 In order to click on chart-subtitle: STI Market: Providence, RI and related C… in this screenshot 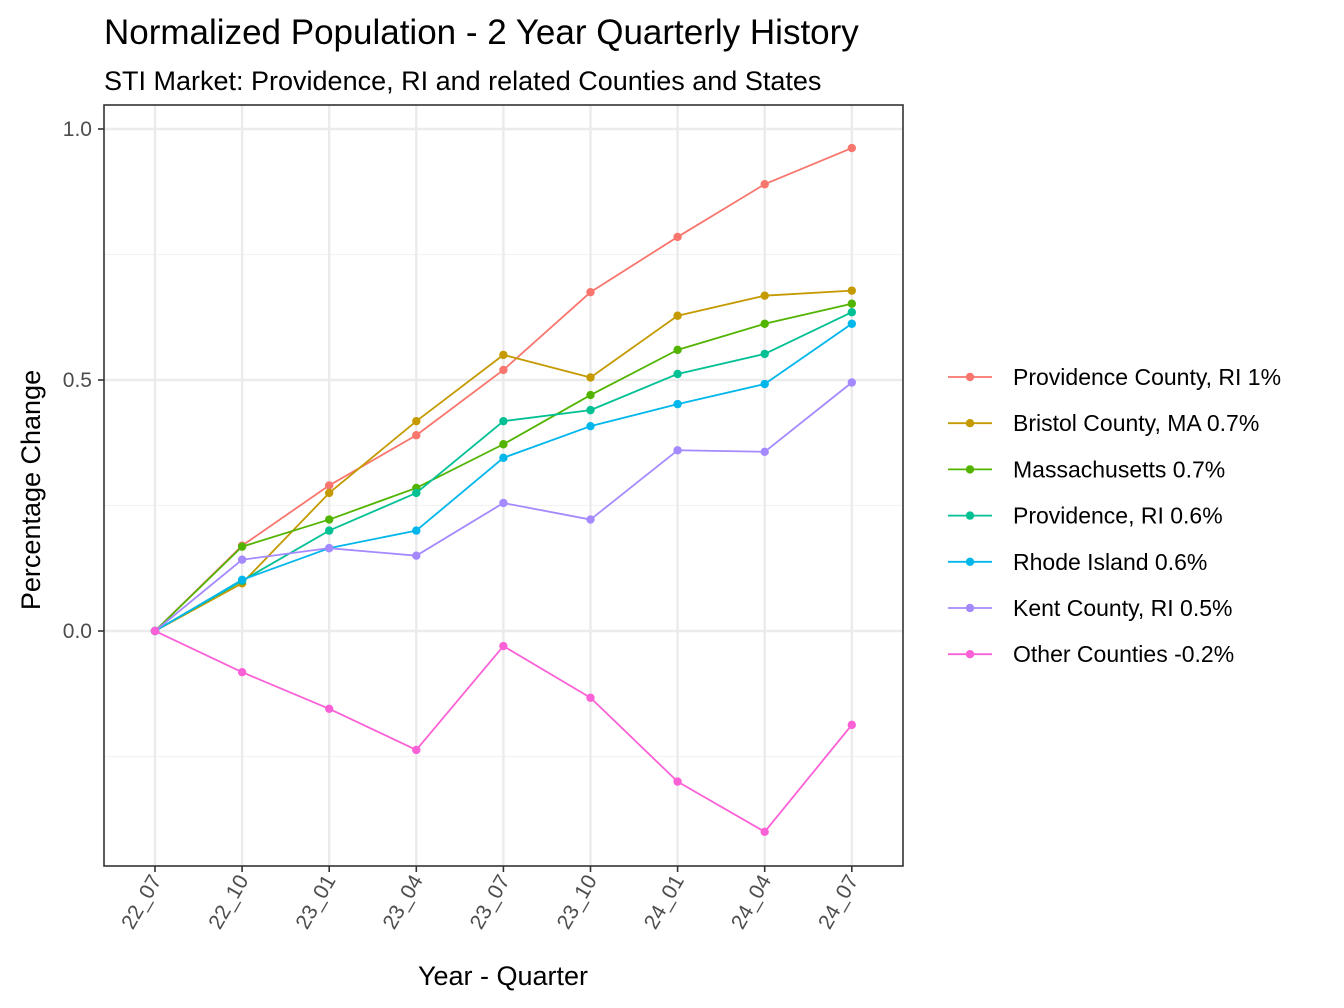, I will do `click(462, 81)`.